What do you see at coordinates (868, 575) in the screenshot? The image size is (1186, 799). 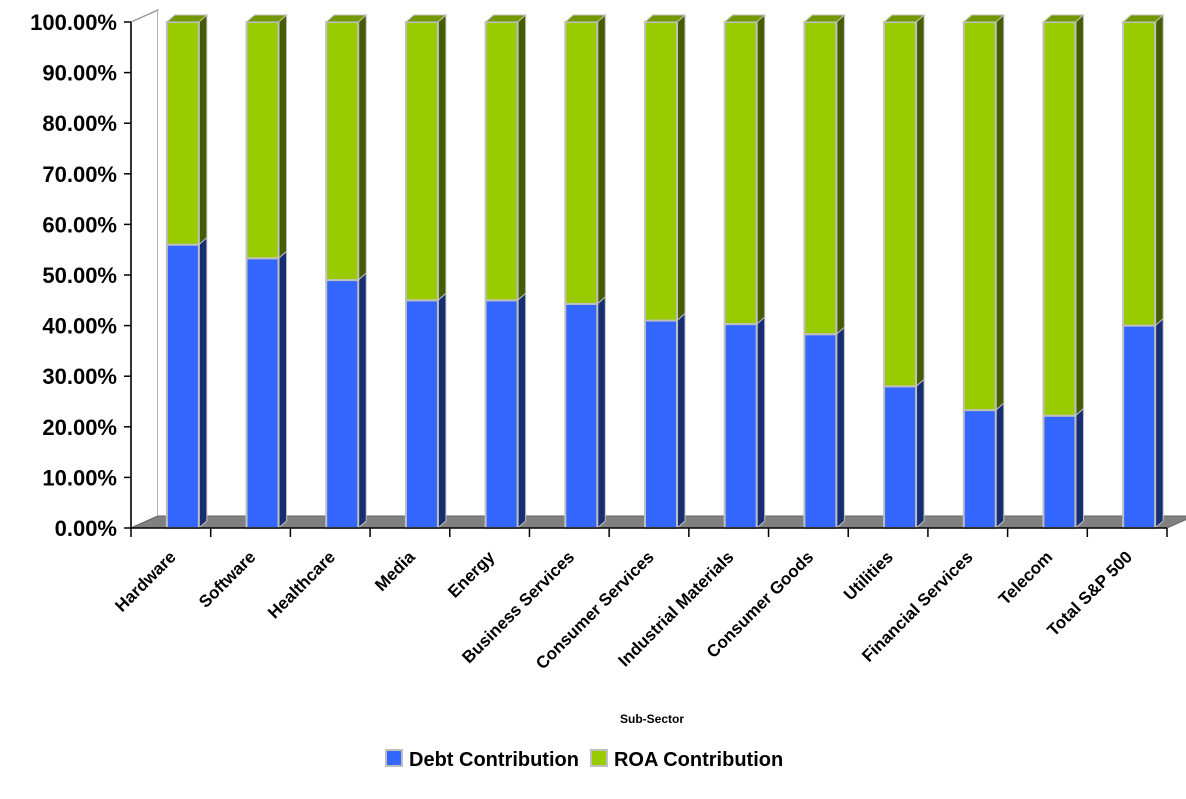 I see `x-category-label: Utilities` at bounding box center [868, 575].